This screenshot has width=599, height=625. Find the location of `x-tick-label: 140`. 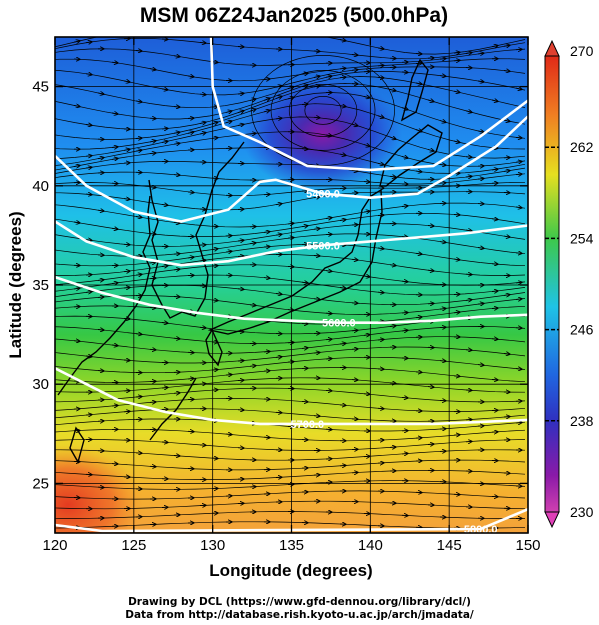

x-tick-label: 140 is located at coordinates (370, 545).